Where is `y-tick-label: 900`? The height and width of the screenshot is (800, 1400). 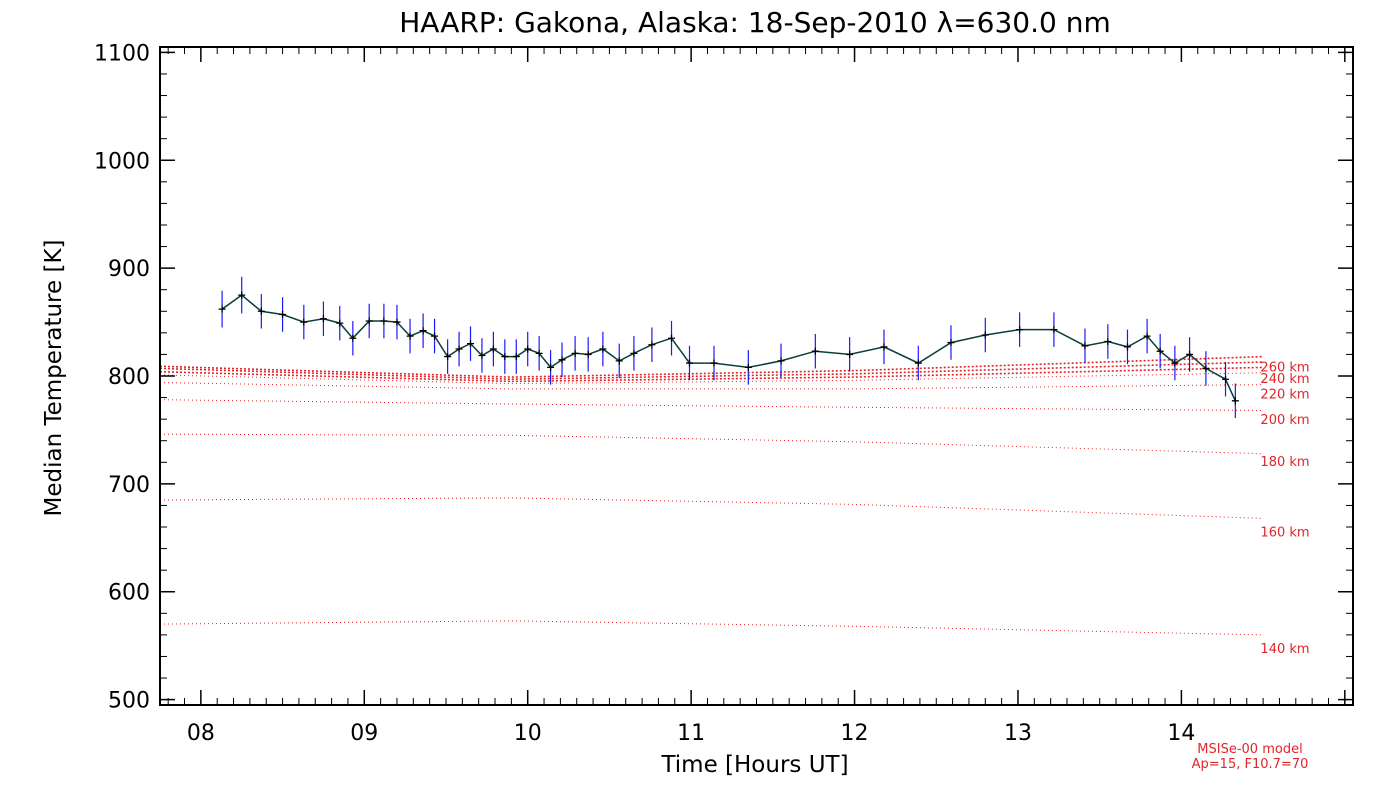
y-tick-label: 900 is located at coordinates (129, 269).